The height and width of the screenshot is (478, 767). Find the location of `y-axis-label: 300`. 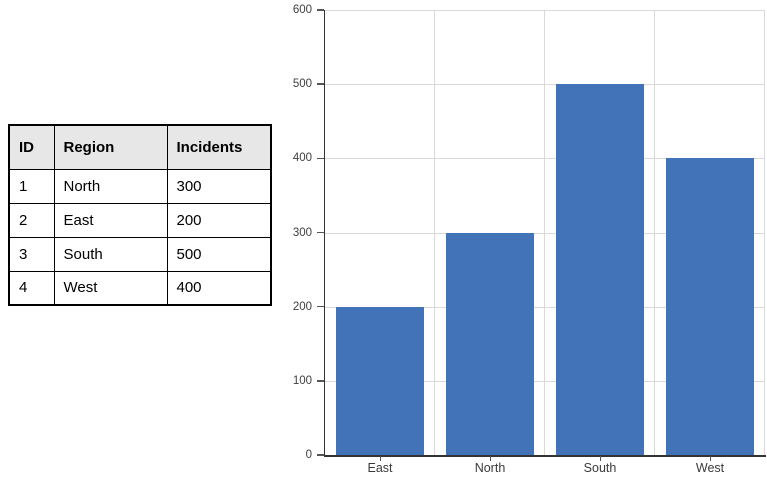

y-axis-label: 300 is located at coordinates (302, 232).